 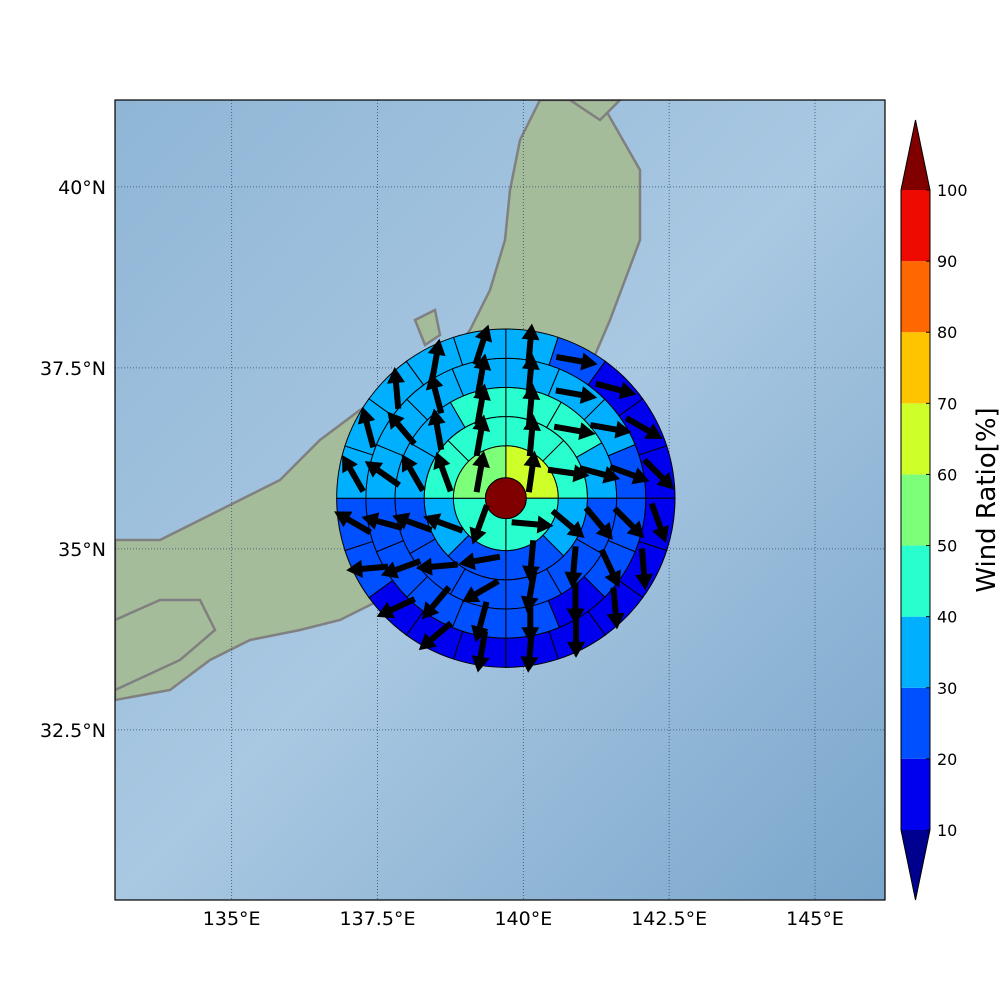 I want to click on land-shikoku, so click(x=166, y=645).